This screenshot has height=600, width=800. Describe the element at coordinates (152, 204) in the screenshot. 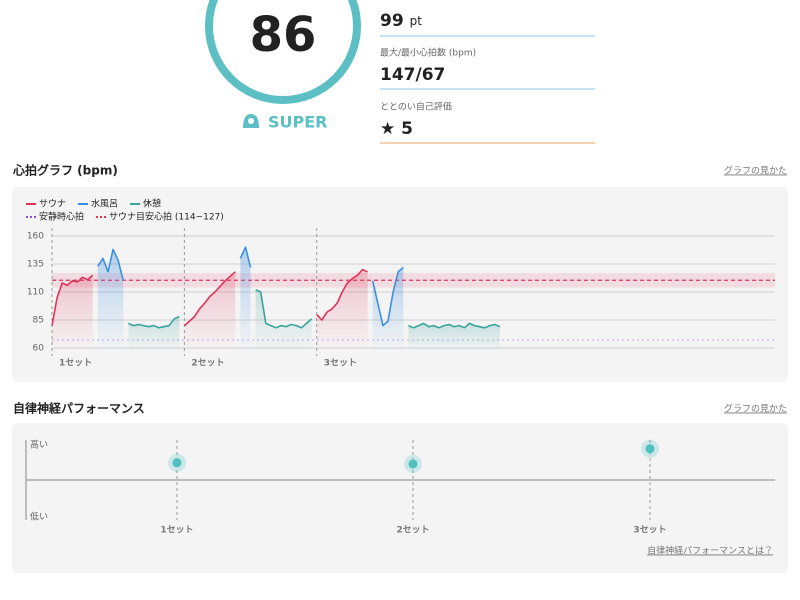

I see `legend-label: 休憩` at that location.